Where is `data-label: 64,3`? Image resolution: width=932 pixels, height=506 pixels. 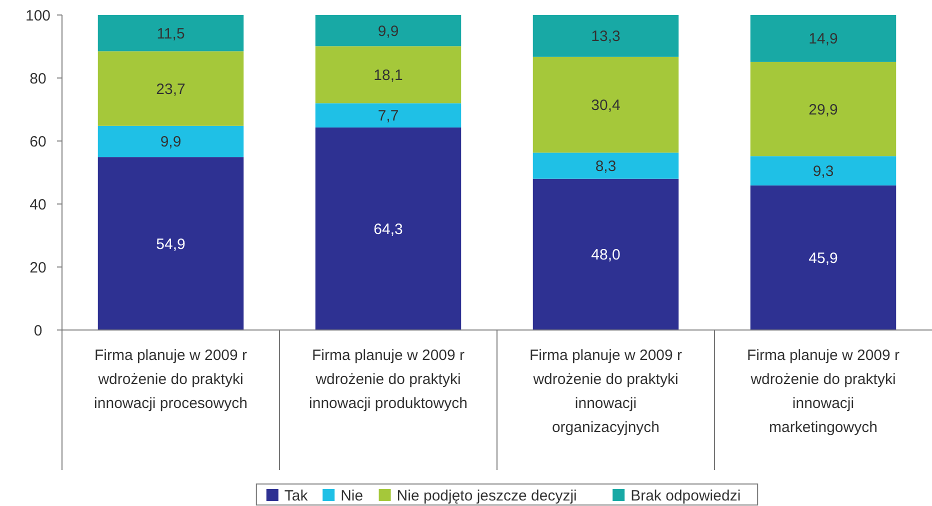
data-label: 64,3 is located at coordinates (388, 229).